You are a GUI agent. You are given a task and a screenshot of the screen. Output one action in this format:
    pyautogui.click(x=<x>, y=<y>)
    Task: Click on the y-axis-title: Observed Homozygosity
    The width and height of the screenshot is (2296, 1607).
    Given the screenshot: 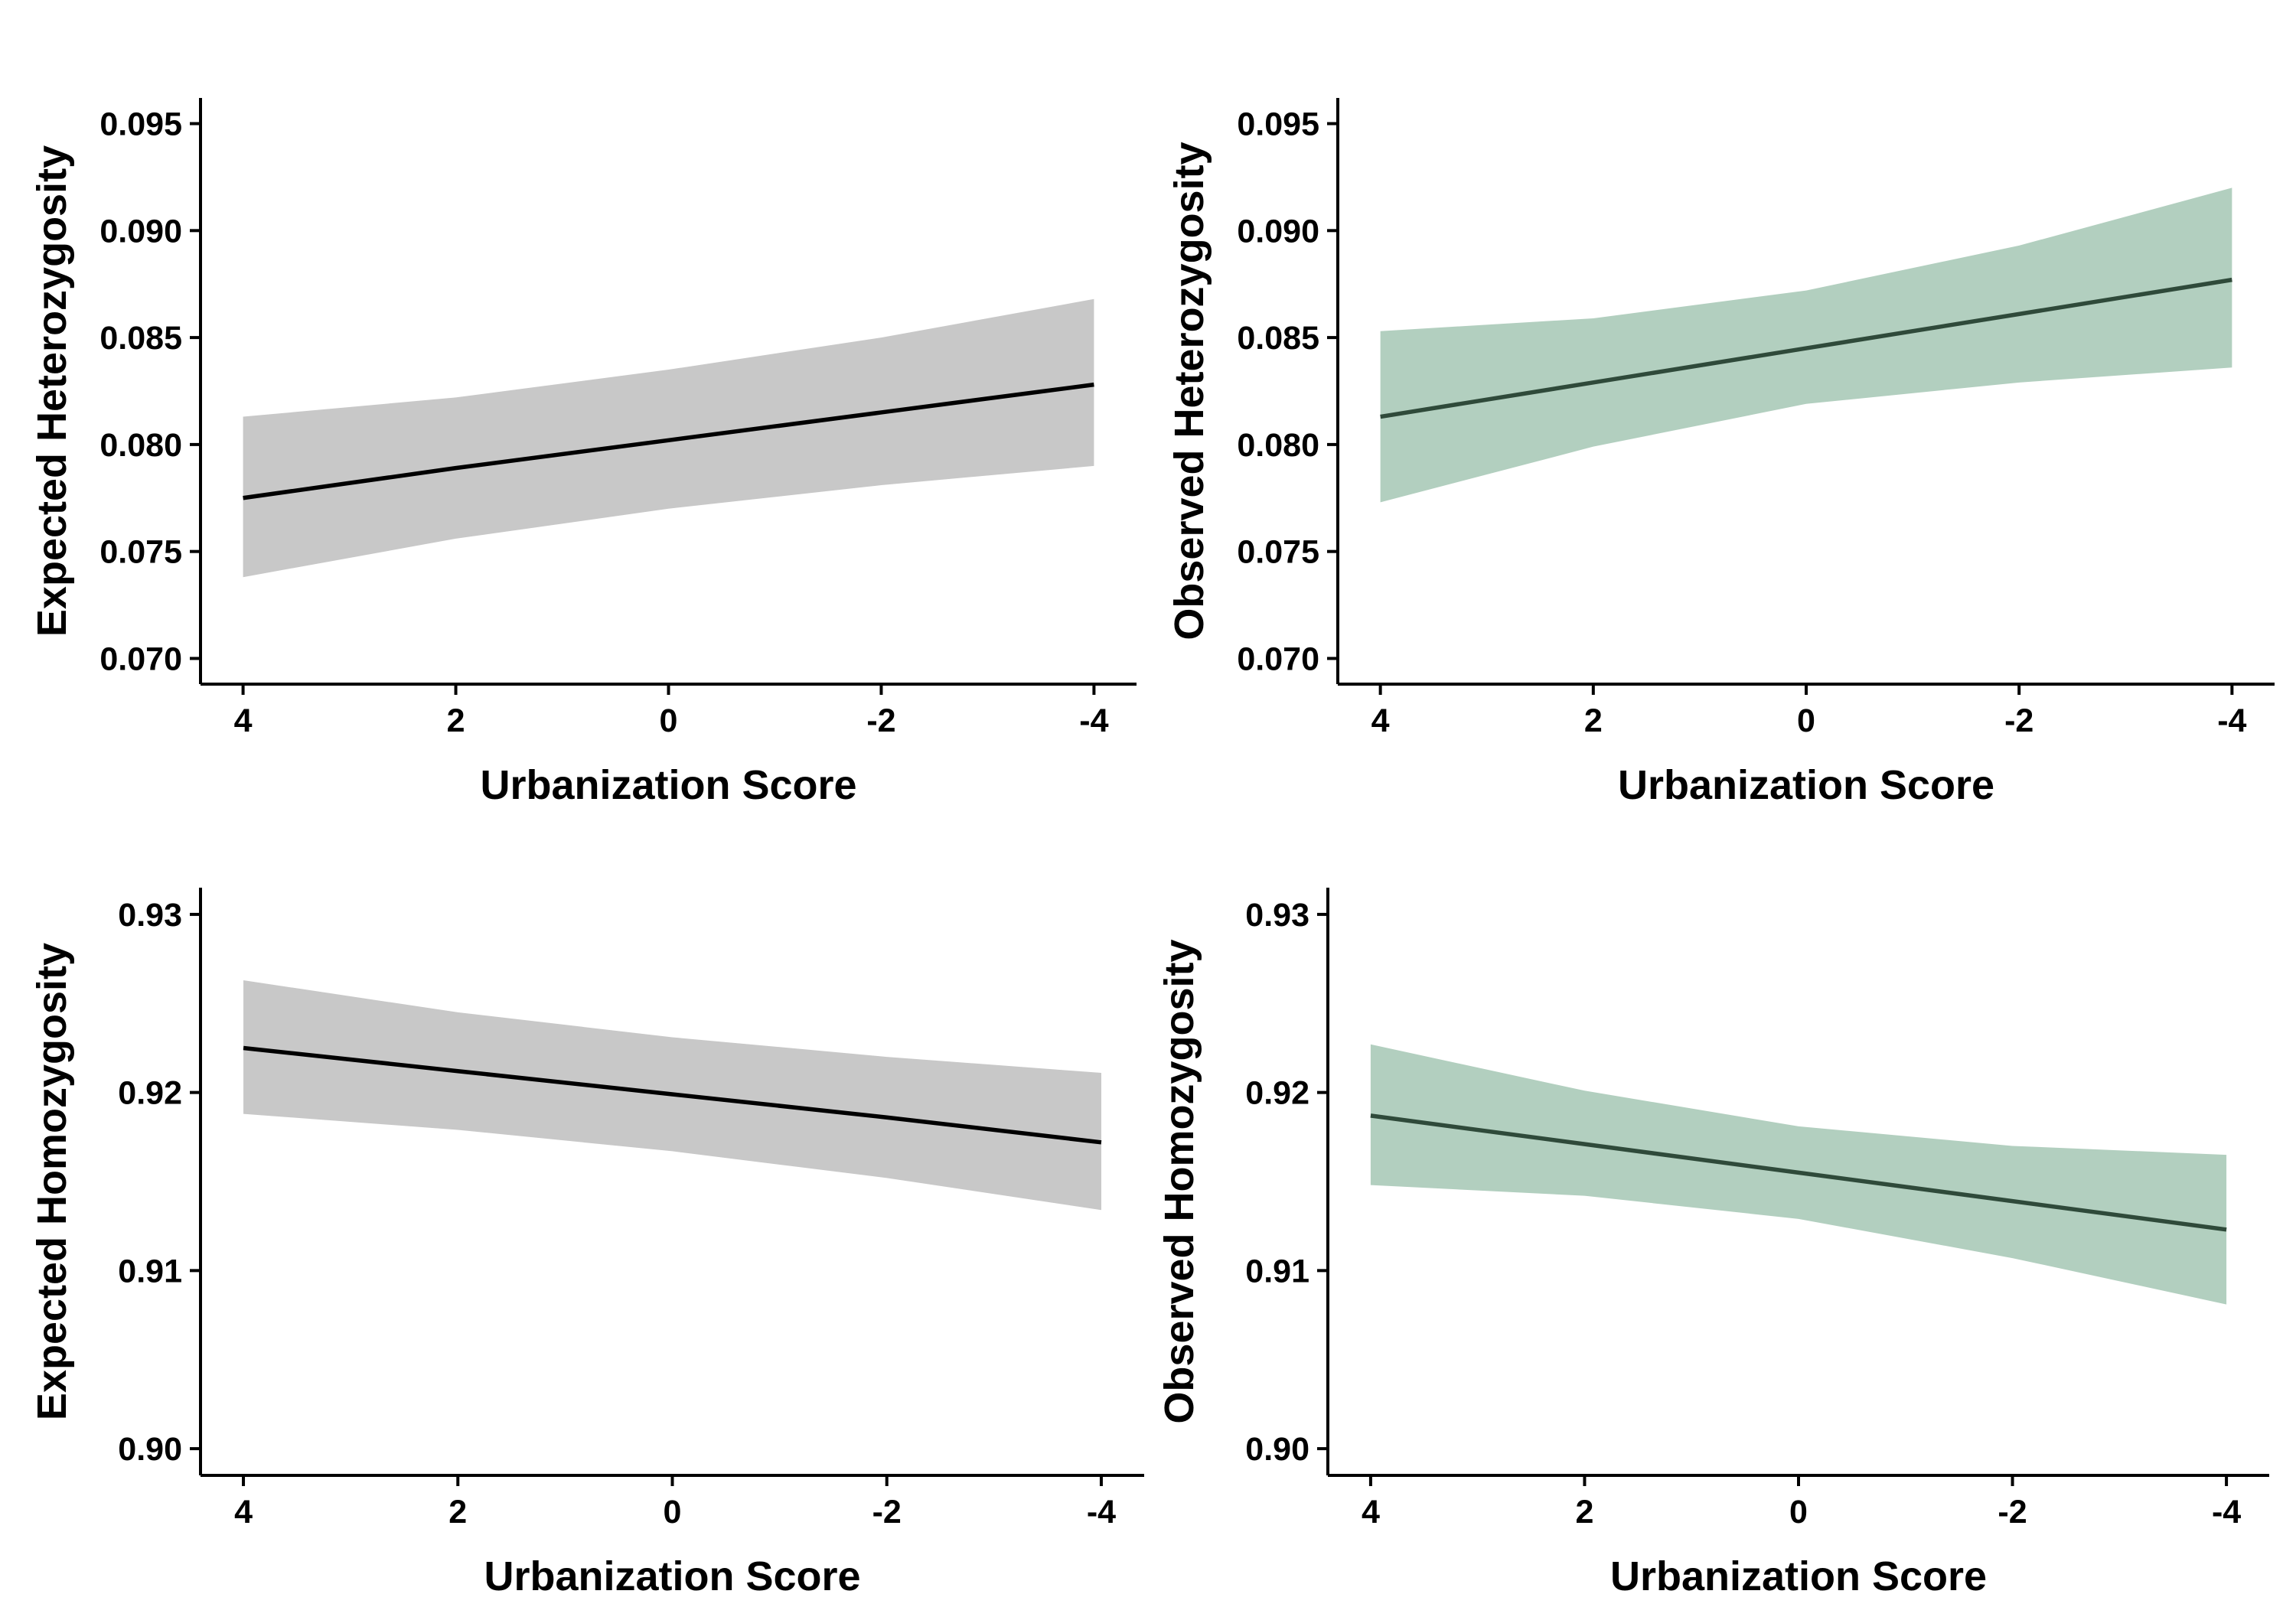 What is the action you would take?
    pyautogui.click(x=1179, y=1181)
    